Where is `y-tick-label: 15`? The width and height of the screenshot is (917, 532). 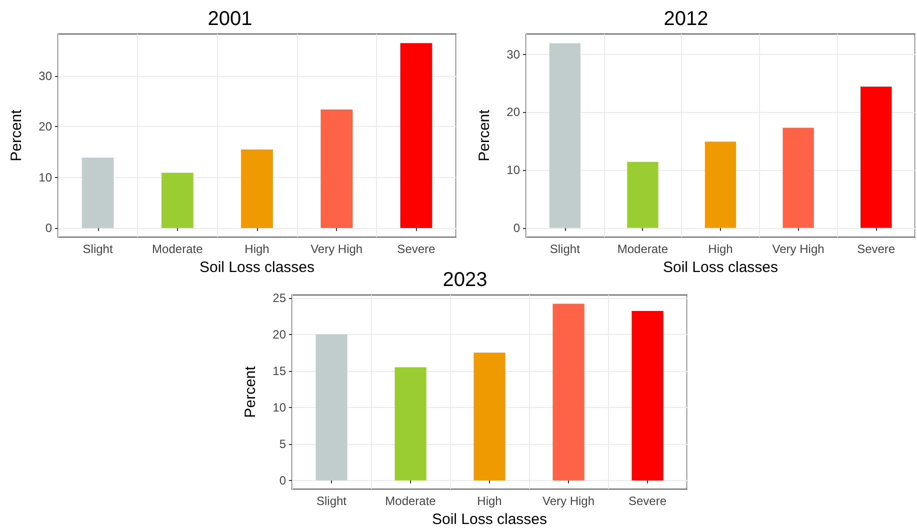 y-tick-label: 15 is located at coordinates (279, 371).